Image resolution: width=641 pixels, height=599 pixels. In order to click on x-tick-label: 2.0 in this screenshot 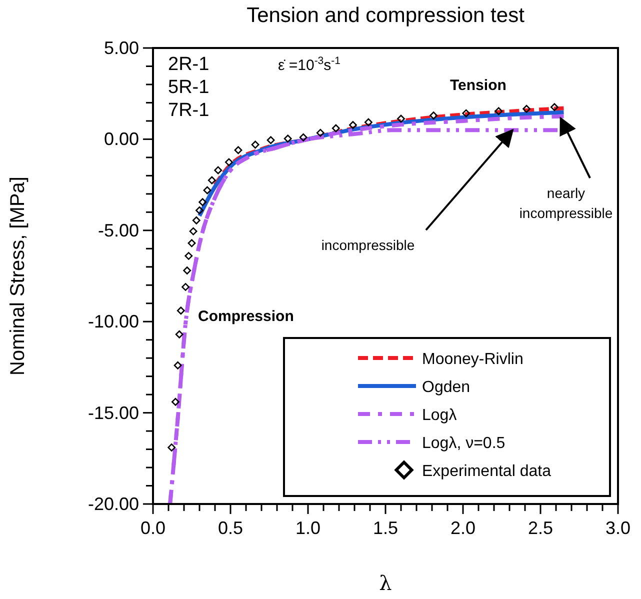, I will do `click(463, 528)`.